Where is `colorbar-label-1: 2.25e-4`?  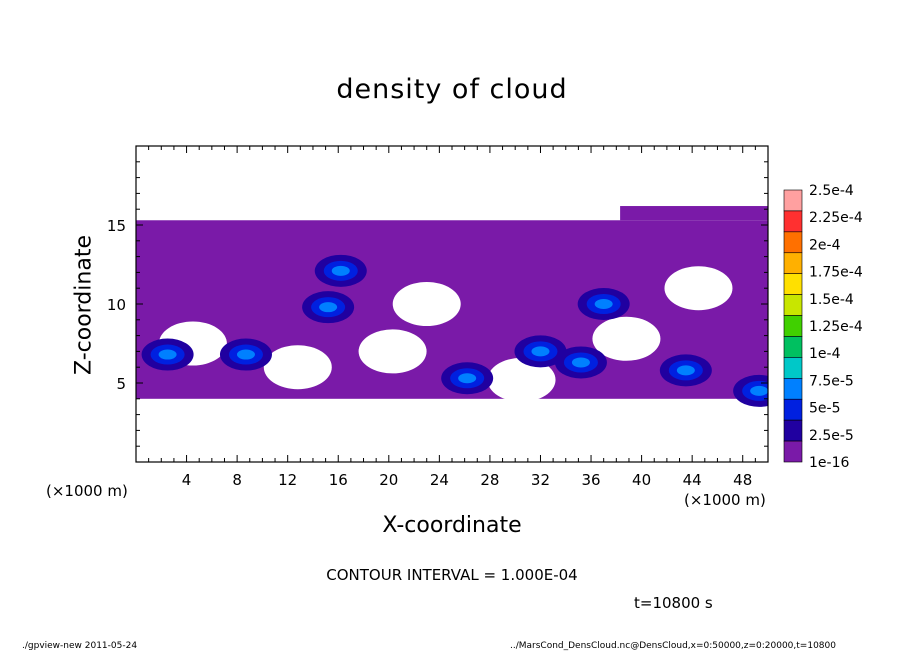
colorbar-label-1: 2.25e-4 is located at coordinates (836, 218).